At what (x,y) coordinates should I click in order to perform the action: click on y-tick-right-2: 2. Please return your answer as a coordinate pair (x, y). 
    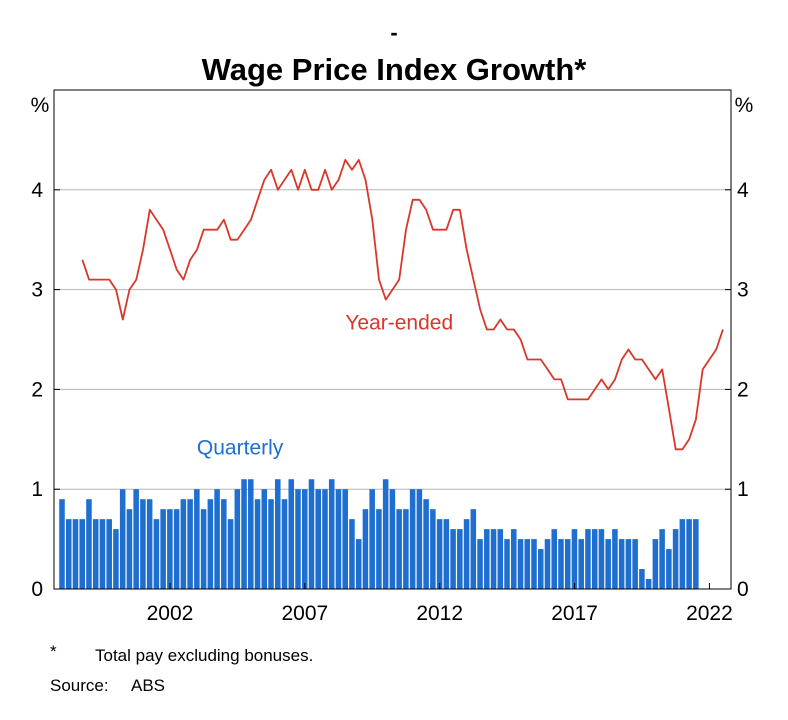
    Looking at the image, I should click on (743, 389).